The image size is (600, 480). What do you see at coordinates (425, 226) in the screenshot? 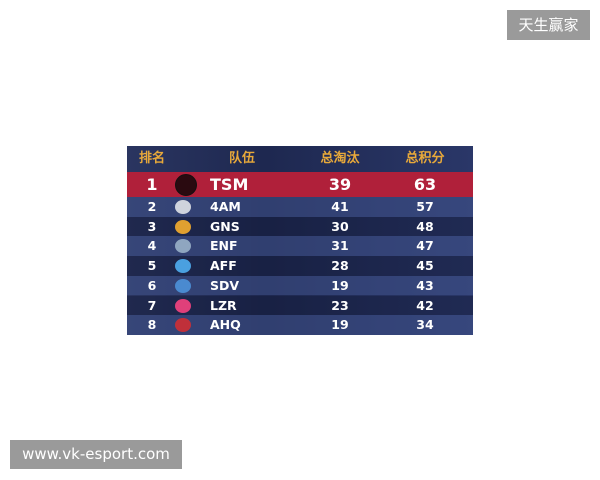
I see `points: 48` at bounding box center [425, 226].